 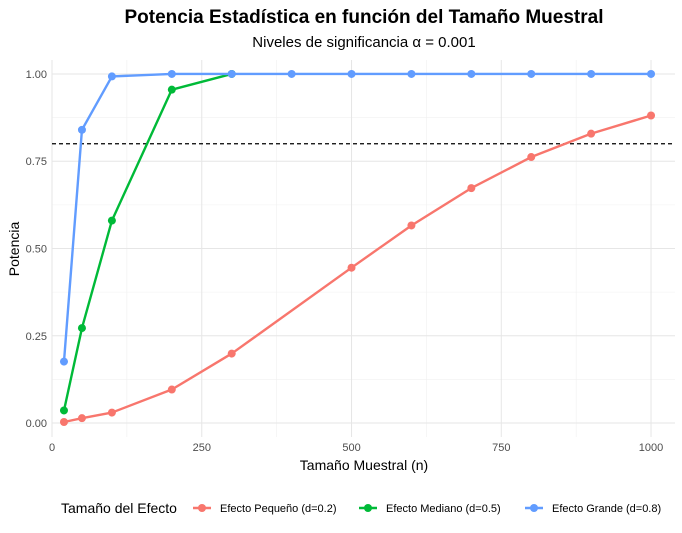 I want to click on x-axis-title: Tamaño Muestral (n), so click(x=364, y=465).